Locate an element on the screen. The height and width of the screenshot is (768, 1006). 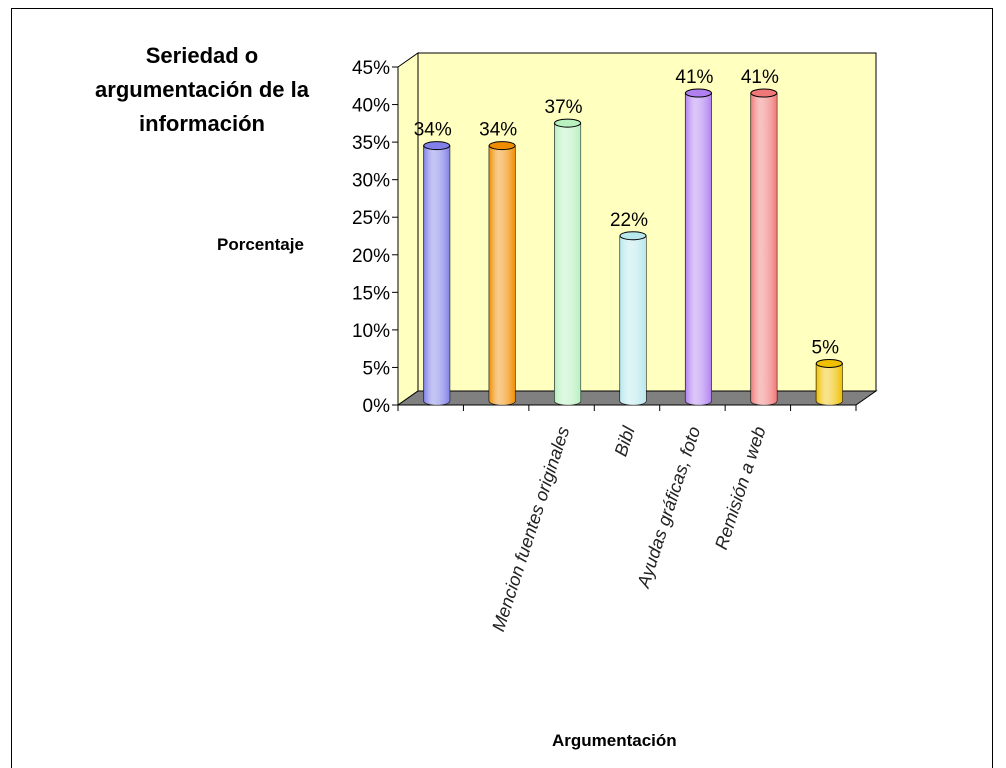
data-label: 5% is located at coordinates (826, 347).